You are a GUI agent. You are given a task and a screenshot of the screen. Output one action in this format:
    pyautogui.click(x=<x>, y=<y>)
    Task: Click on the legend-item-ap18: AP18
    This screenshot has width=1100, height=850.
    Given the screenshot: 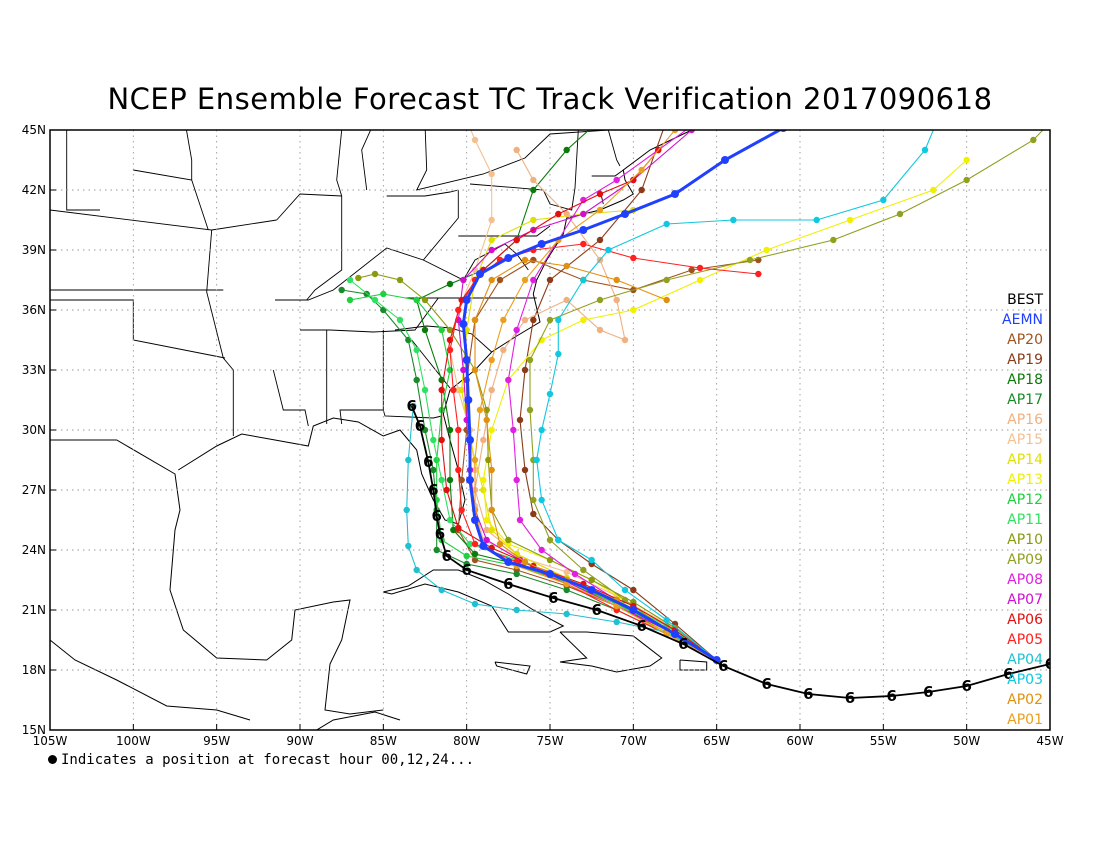 What is the action you would take?
    pyautogui.click(x=1025, y=380)
    